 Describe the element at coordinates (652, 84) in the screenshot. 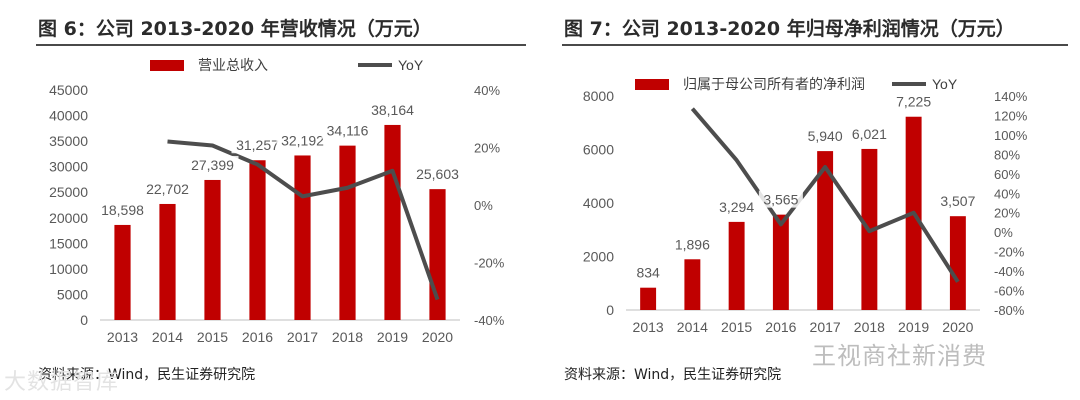

I see `legend-bar-swatch` at that location.